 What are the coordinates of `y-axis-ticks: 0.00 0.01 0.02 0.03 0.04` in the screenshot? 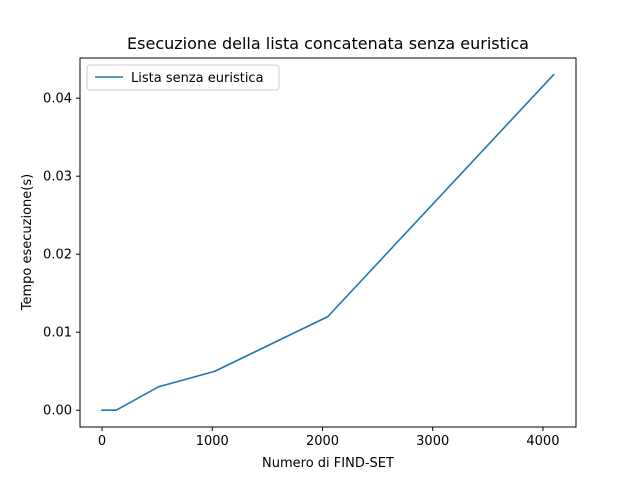 It's located at (61, 255).